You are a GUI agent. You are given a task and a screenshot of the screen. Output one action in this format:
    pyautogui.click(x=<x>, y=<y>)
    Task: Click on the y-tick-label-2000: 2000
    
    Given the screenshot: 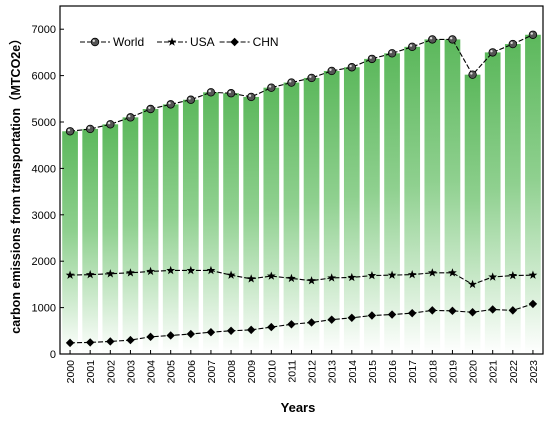 What is the action you would take?
    pyautogui.click(x=44, y=262)
    